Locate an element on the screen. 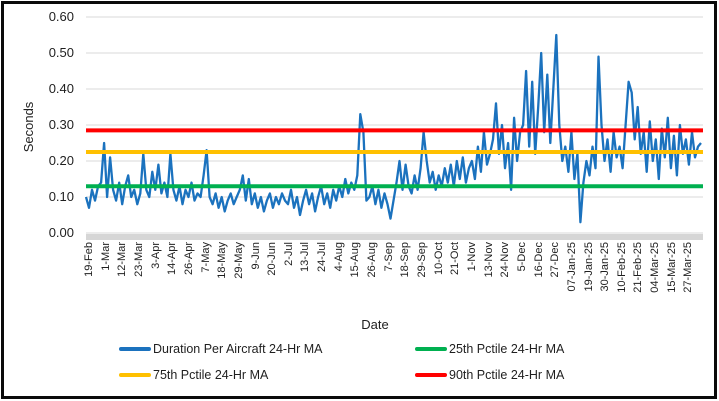 The height and width of the screenshot is (401, 719). x-axis-title: Date is located at coordinates (375, 324).